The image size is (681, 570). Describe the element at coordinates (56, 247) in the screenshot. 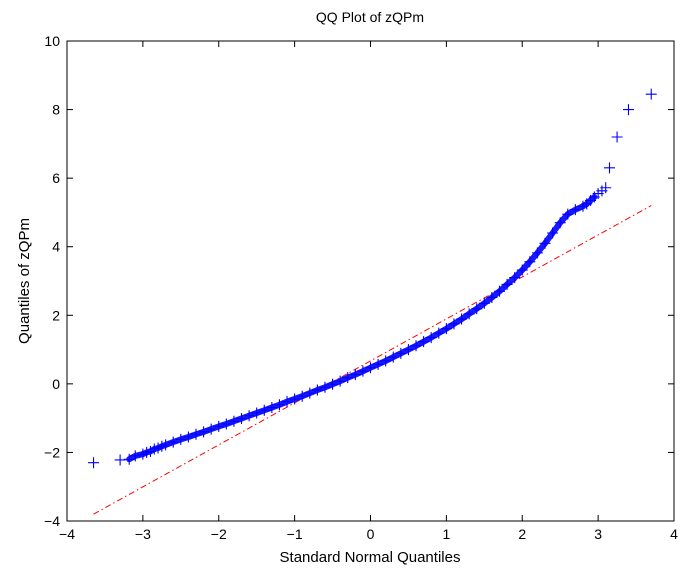

I see `y-tick-label: 4` at that location.